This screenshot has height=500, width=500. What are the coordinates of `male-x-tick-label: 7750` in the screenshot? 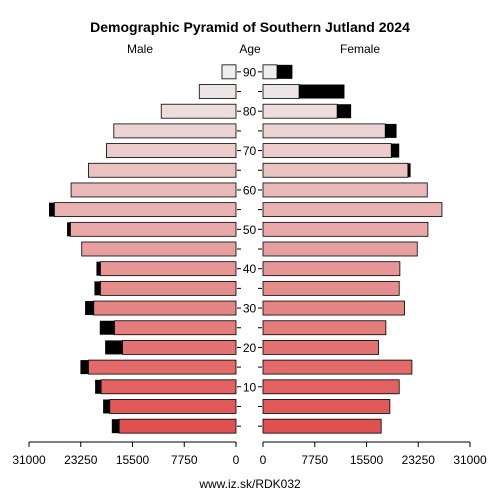 It's located at (184, 460).